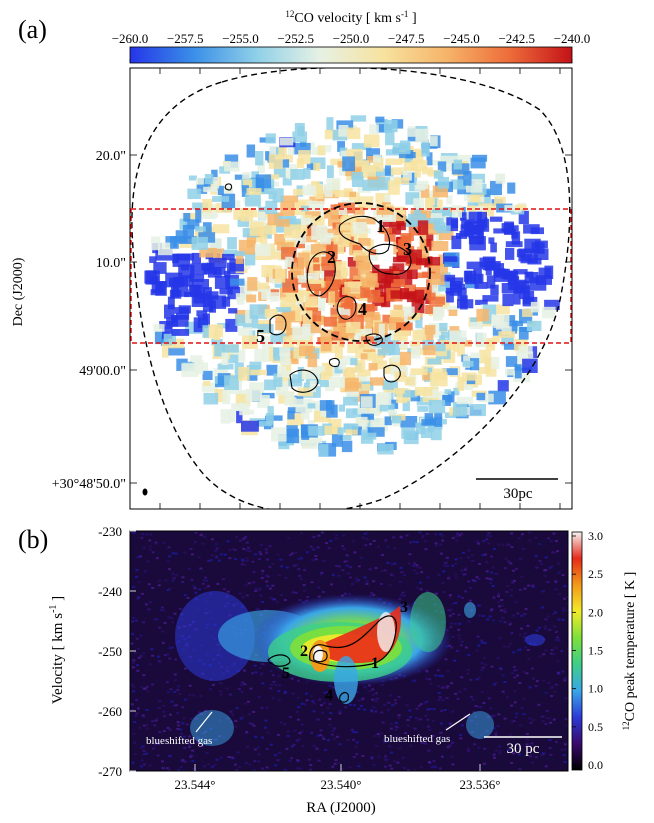  What do you see at coordinates (417, 739) in the screenshot?
I see `blueshift-label-right: blueshifted gas` at bounding box center [417, 739].